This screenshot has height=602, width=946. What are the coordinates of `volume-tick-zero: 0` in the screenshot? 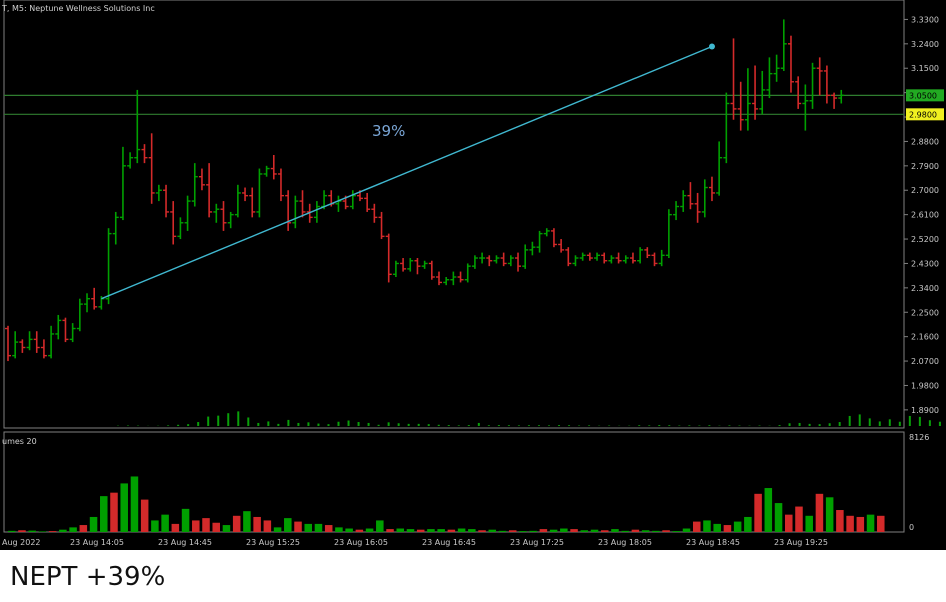 It's located at (911, 527).